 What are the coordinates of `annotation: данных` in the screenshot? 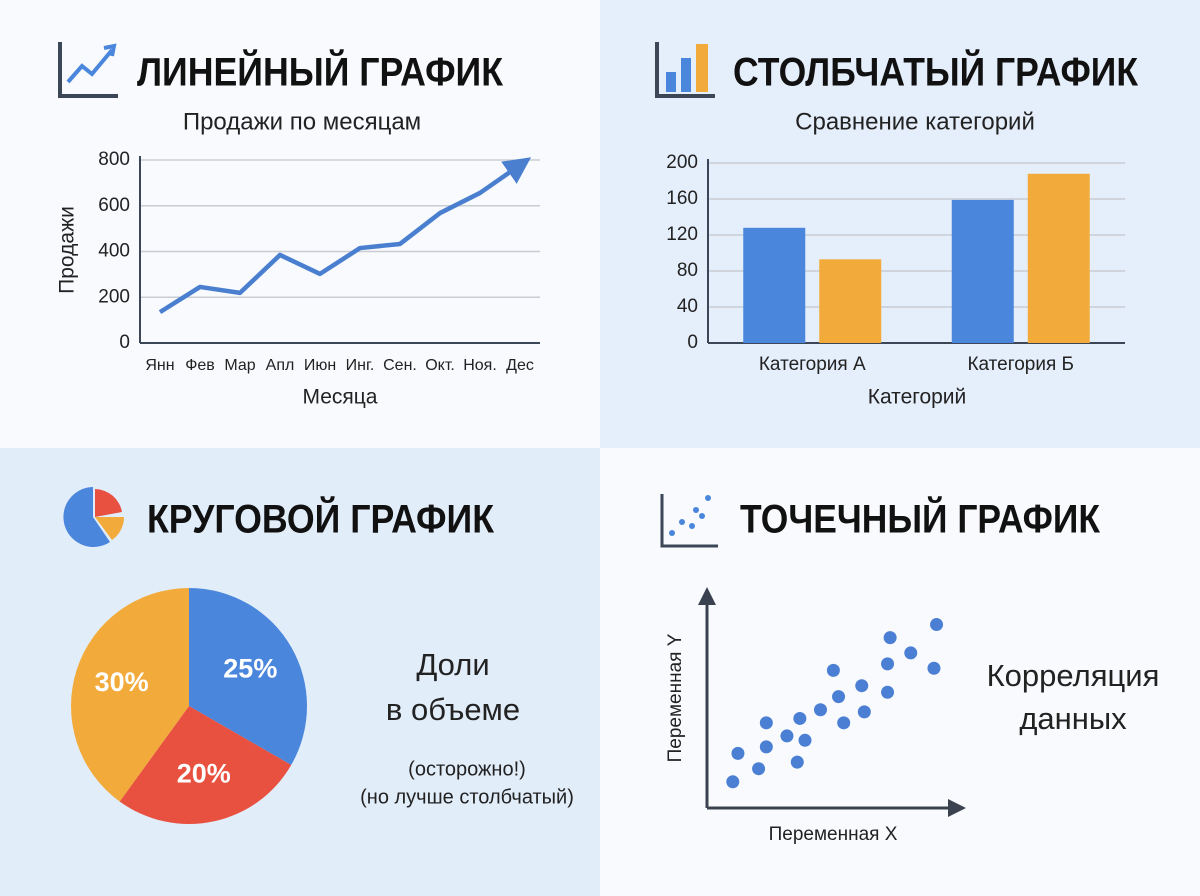 It's located at (1073, 718).